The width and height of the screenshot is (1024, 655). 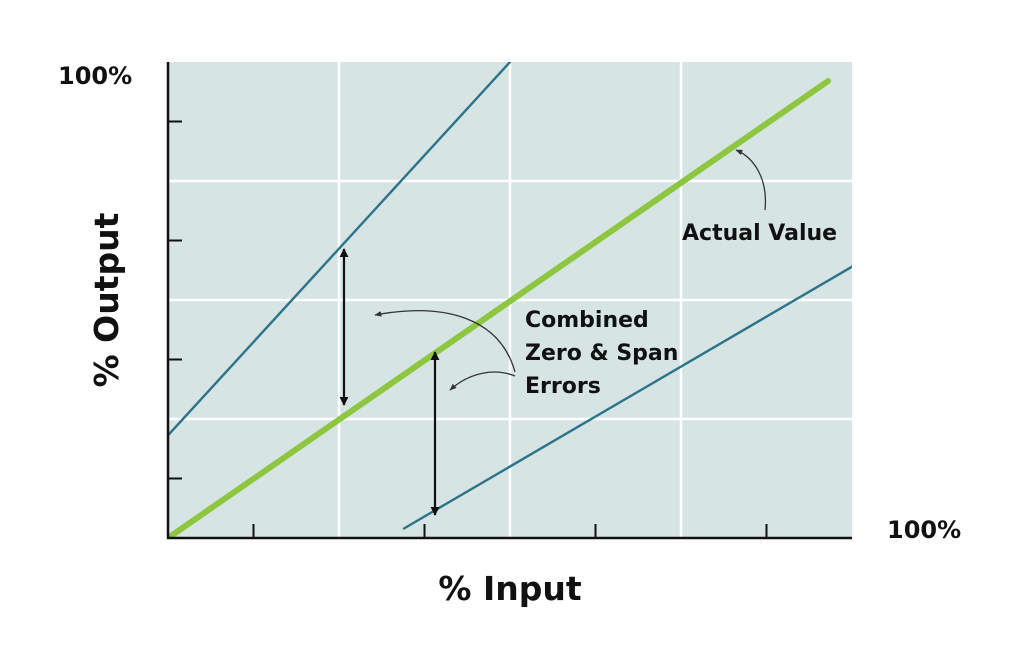 I want to click on annotation-actual-value: Actual Value, so click(x=759, y=233).